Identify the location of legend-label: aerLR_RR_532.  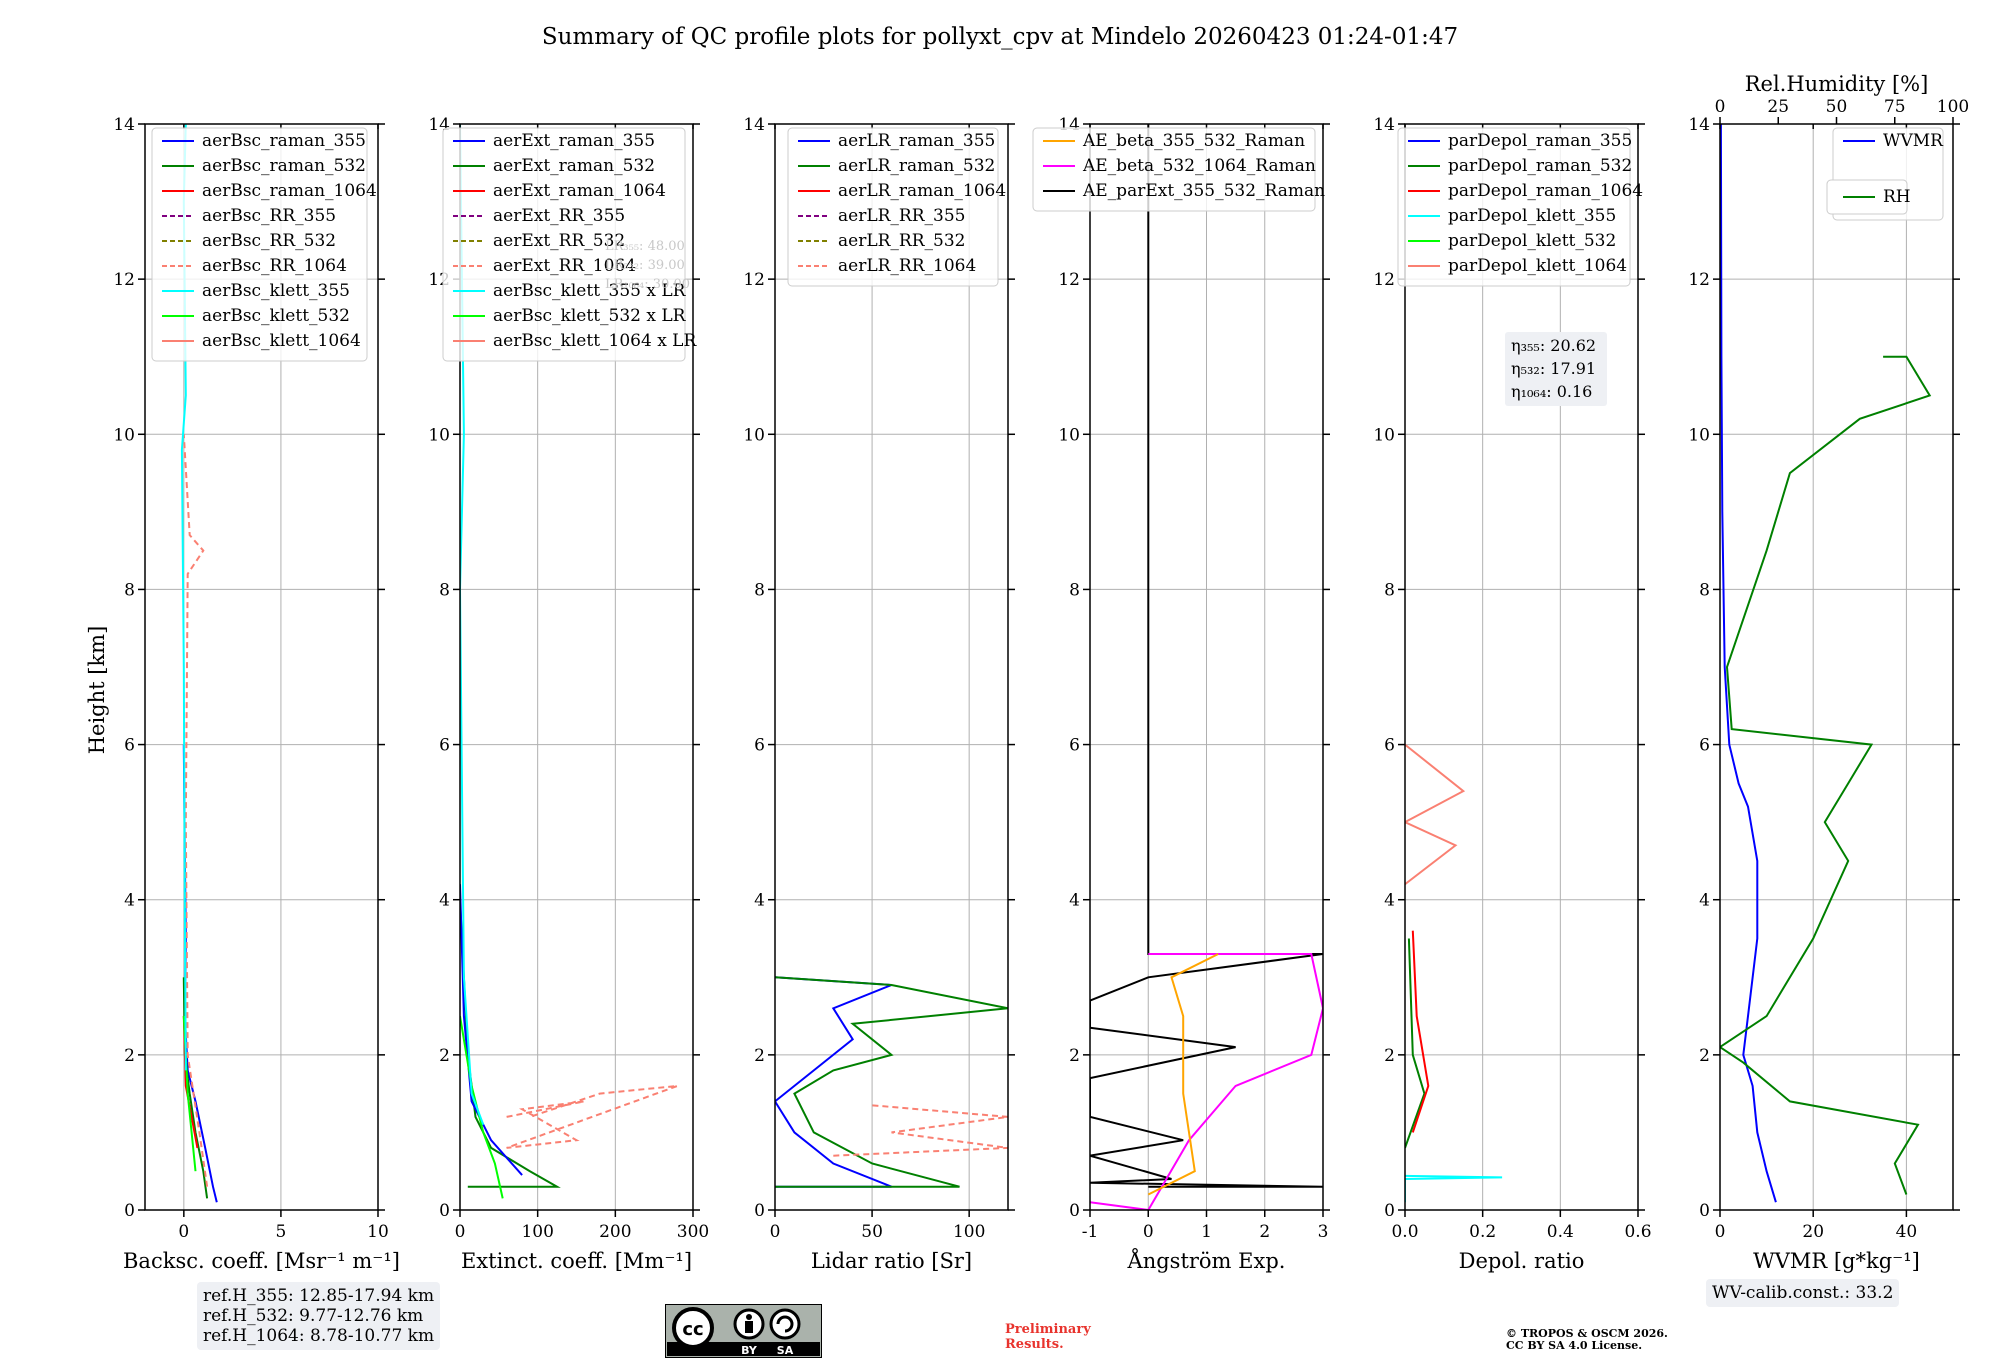
(901, 241).